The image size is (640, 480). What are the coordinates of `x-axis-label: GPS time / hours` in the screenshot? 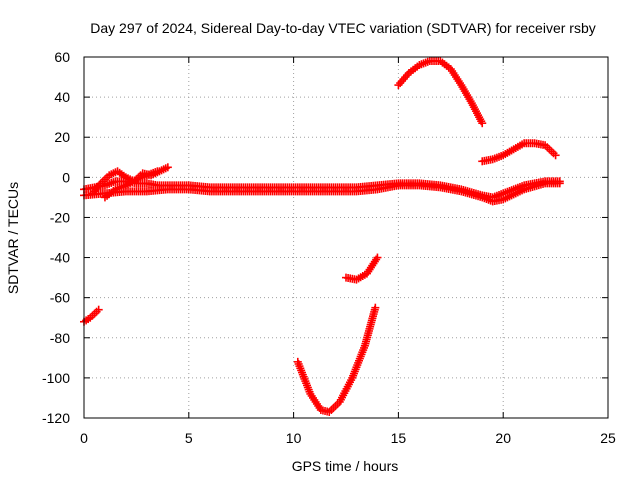 It's located at (345, 466).